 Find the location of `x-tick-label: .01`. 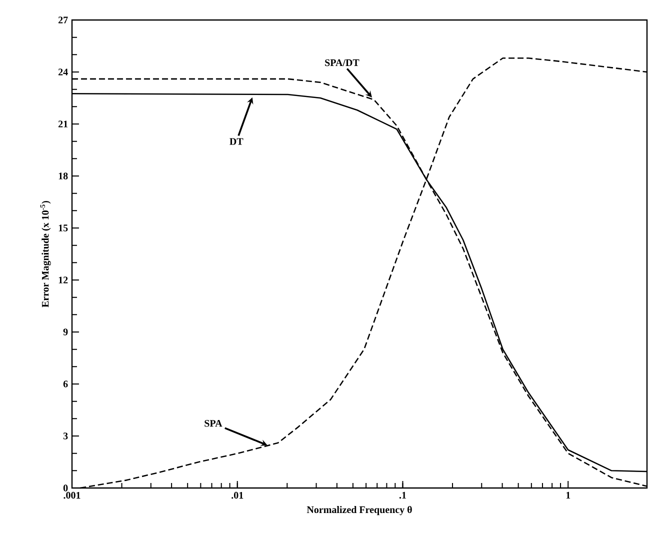

x-tick-label: .01 is located at coordinates (238, 495).